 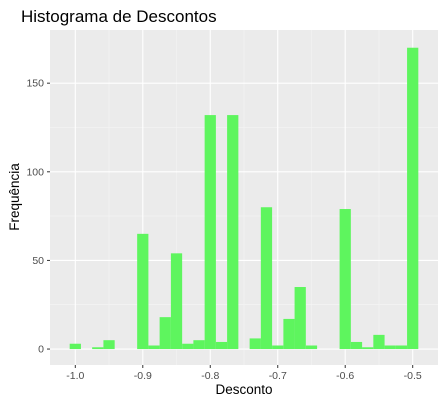 What do you see at coordinates (413, 376) in the screenshot?
I see `x-tick-label: -0.5` at bounding box center [413, 376].